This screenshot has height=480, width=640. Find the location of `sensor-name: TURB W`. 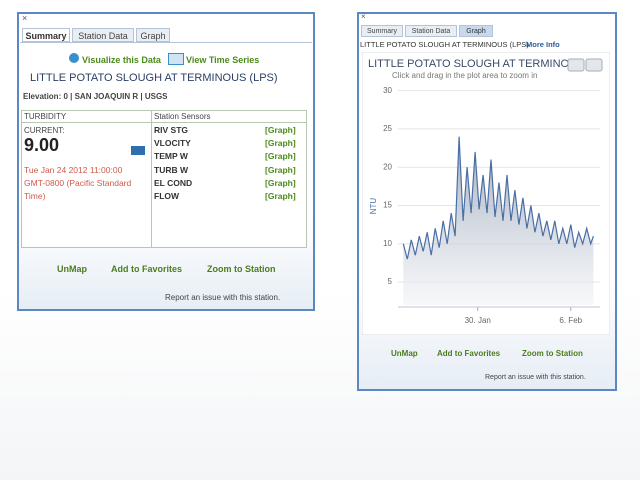

sensor-name: TURB W is located at coordinates (171, 169).